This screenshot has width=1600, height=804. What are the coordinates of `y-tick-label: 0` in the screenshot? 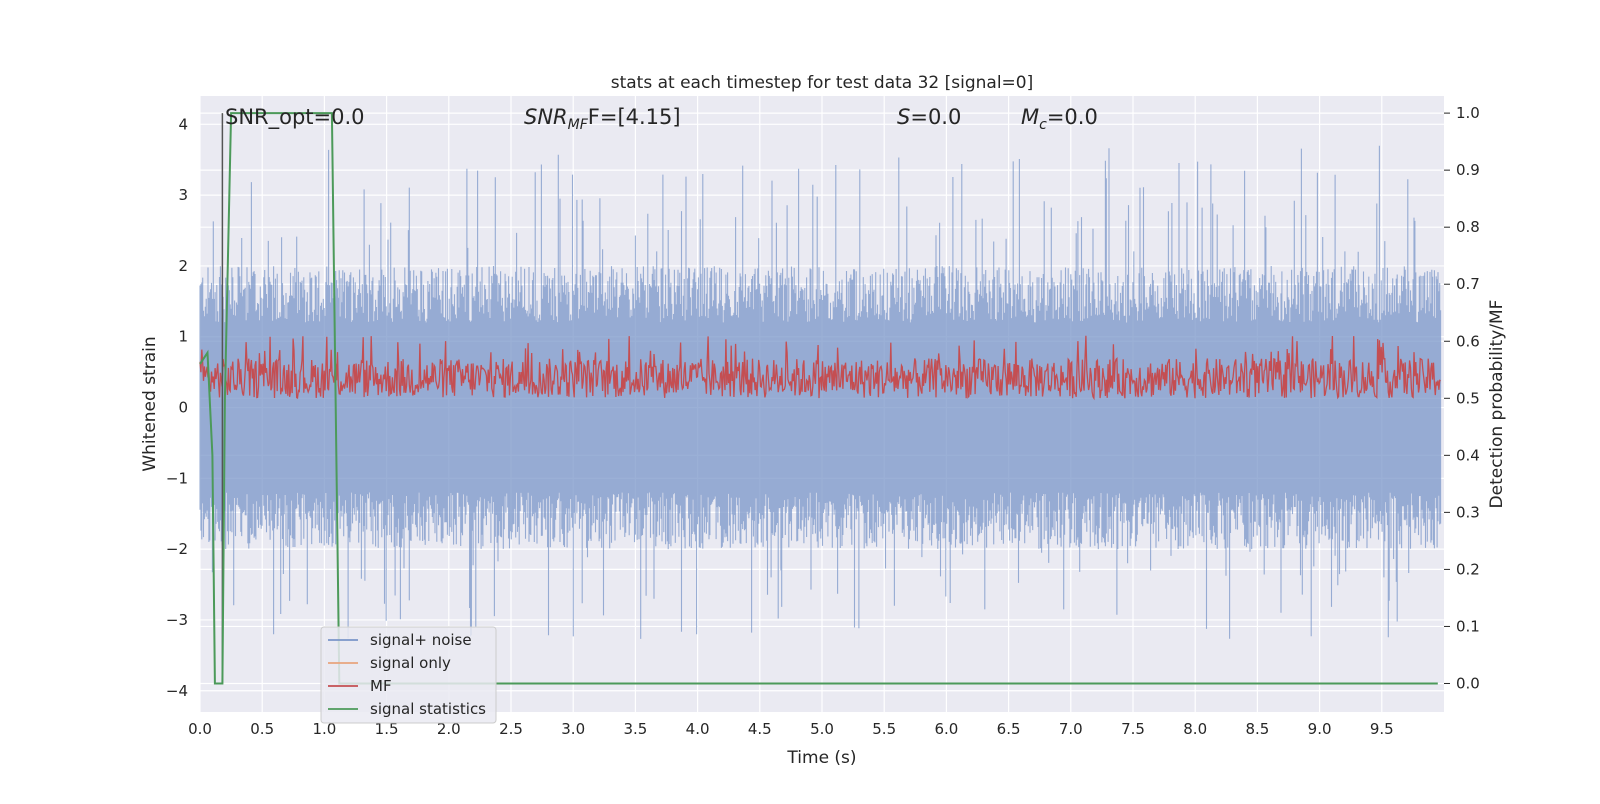 It's located at (183, 408).